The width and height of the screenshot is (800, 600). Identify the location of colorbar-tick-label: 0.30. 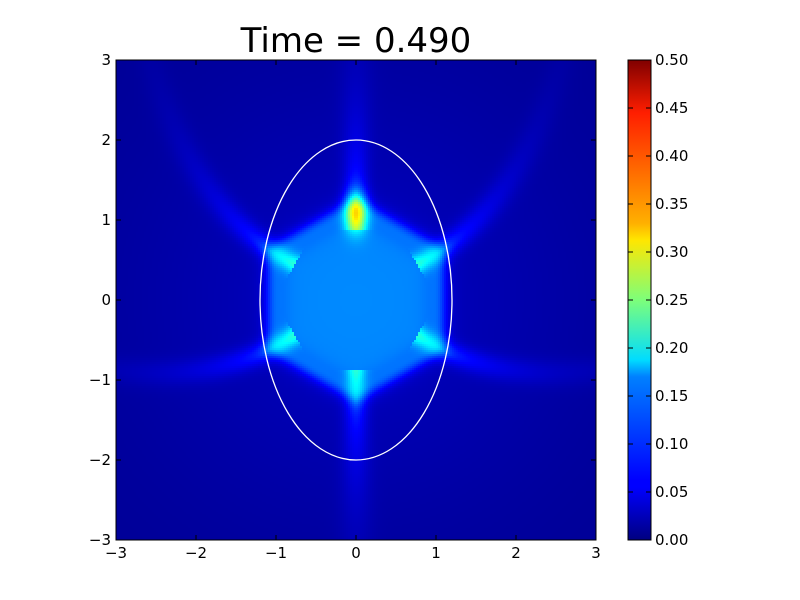
(671, 252).